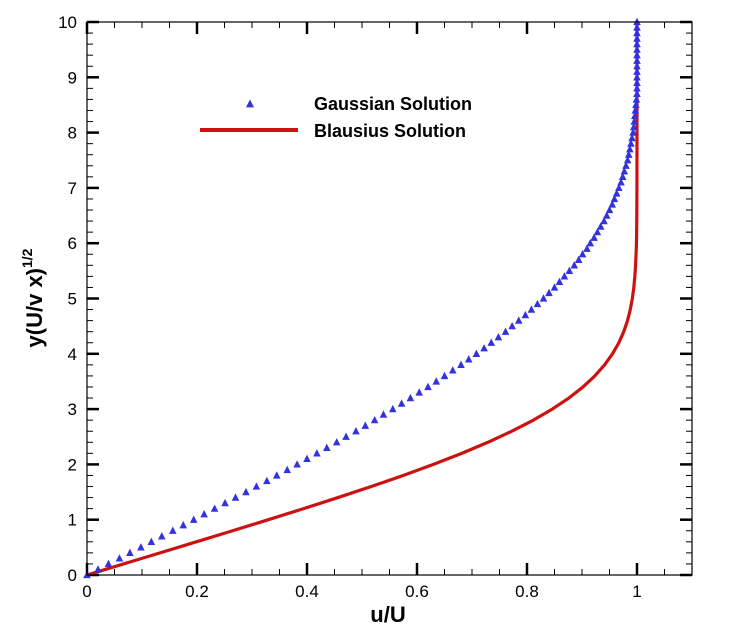  I want to click on y-axis-title-main: y(U/v x), so click(34, 307).